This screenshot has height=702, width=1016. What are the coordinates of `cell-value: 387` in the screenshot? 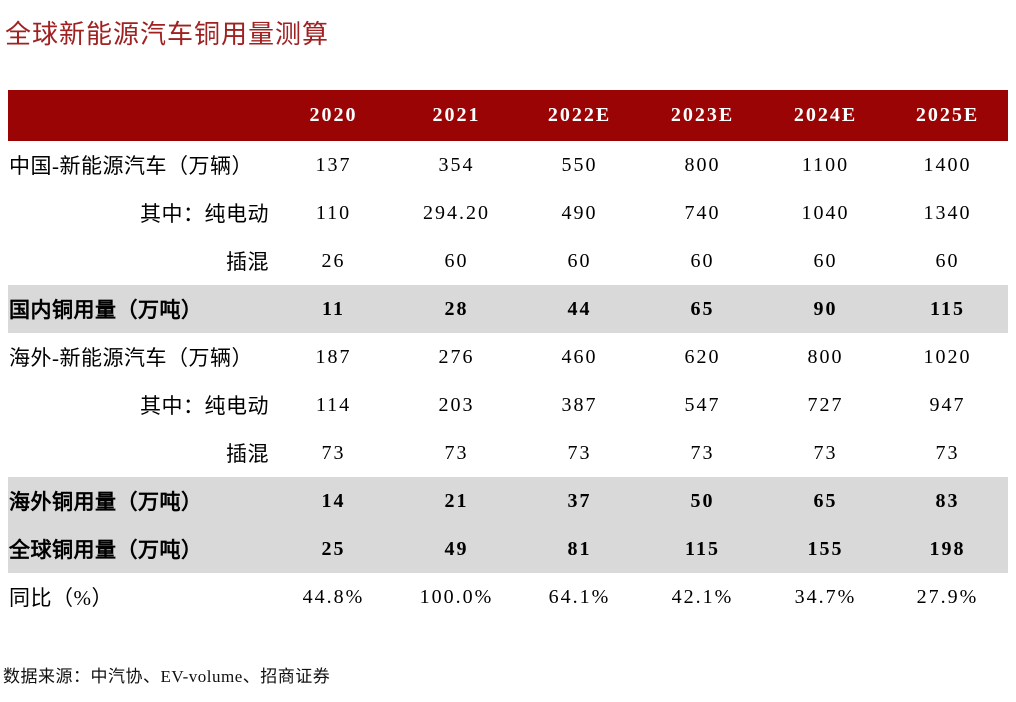 It's located at (579, 404).